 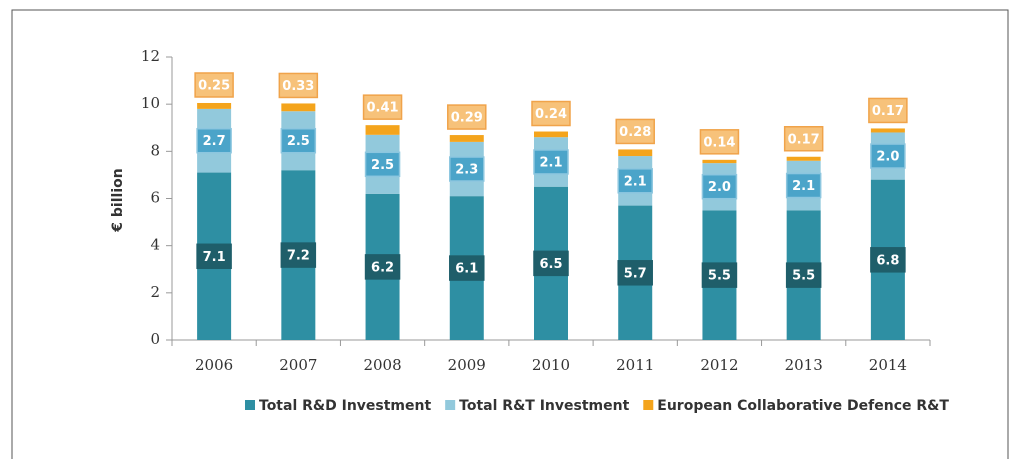 I want to click on value-label: 6.8, so click(x=887, y=260).